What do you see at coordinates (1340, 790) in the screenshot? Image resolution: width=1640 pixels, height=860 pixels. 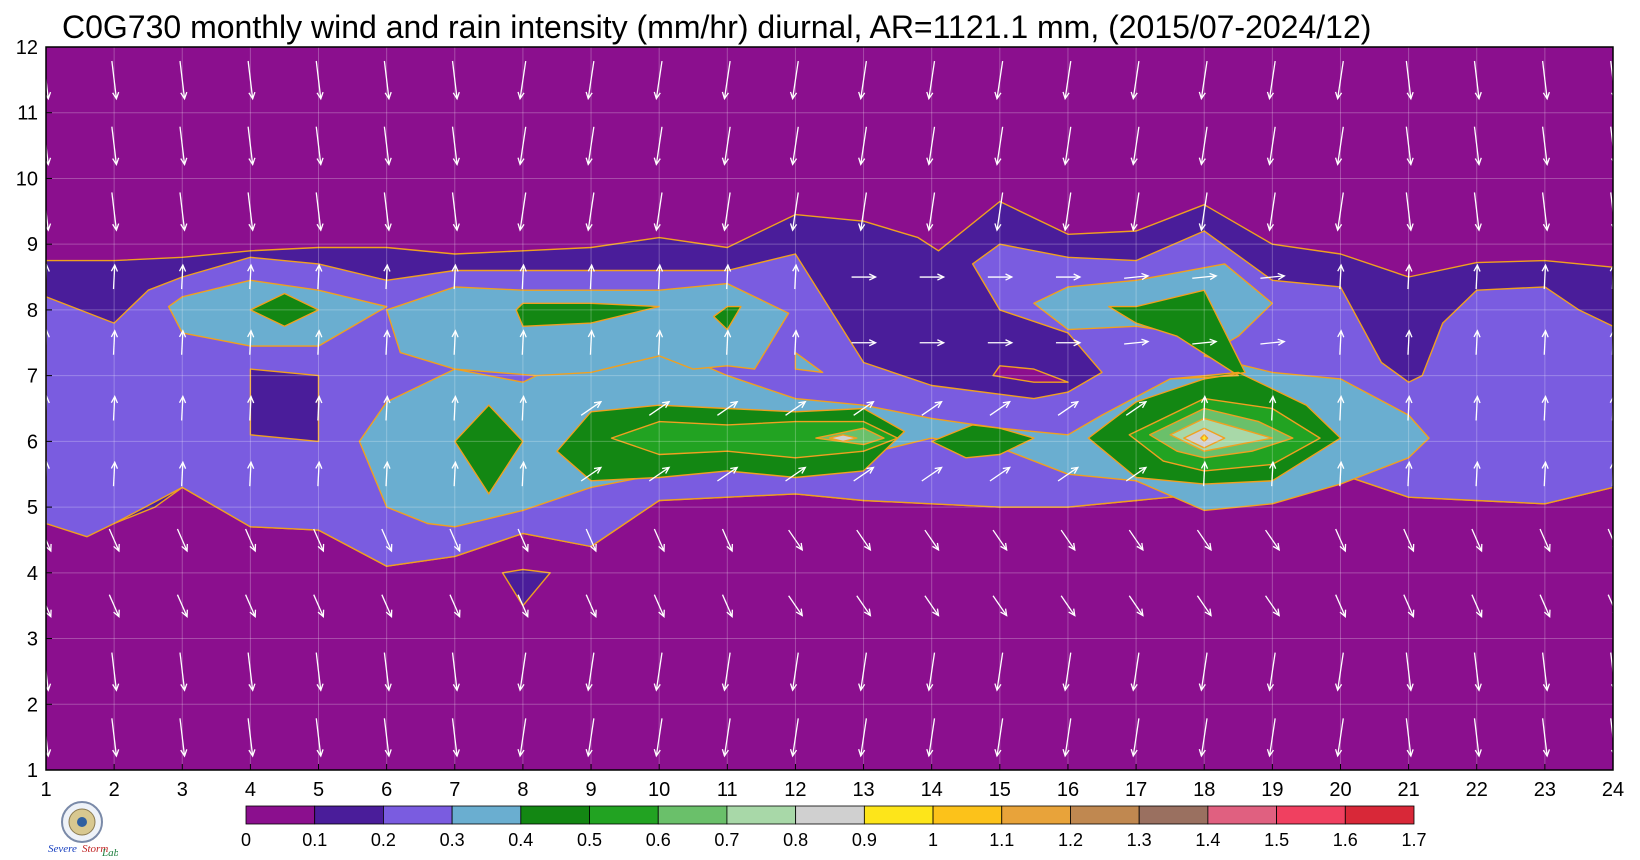 I see `x-tick-label: 20` at bounding box center [1340, 790].